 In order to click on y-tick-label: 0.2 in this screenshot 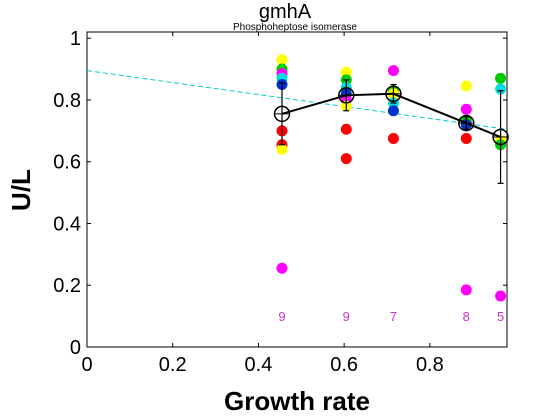, I will do `click(67, 286)`.